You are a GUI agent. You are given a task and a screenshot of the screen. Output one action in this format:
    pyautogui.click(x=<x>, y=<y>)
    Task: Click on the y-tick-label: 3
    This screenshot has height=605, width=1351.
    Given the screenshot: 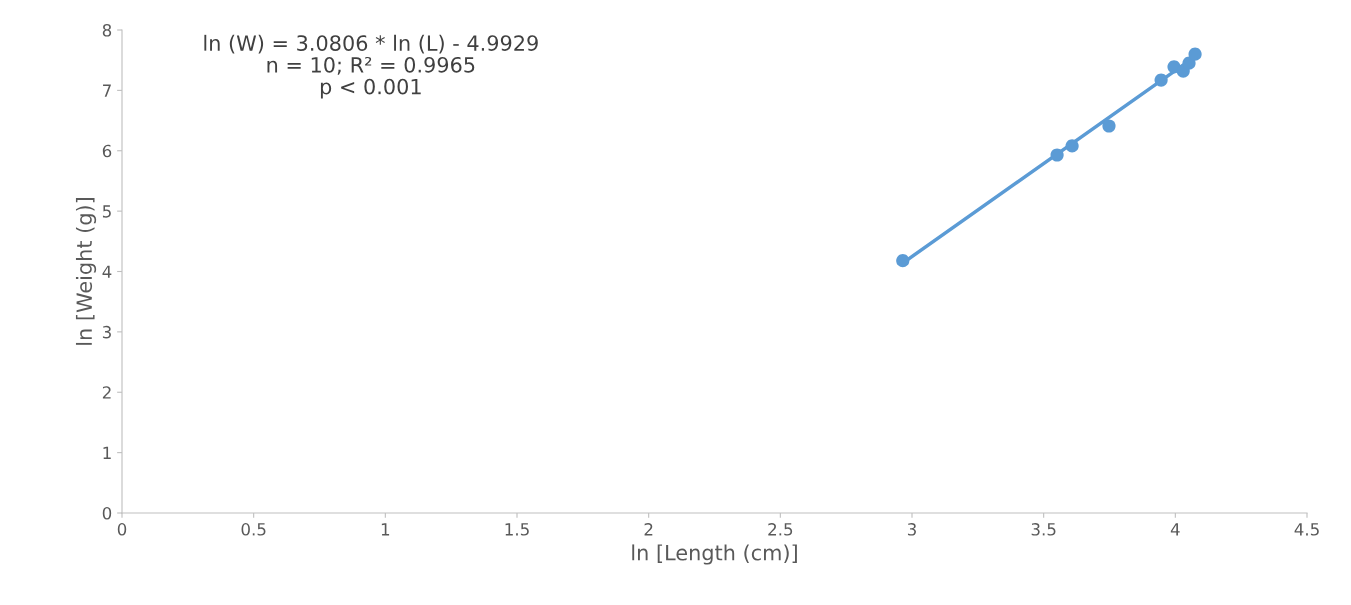 What is the action you would take?
    pyautogui.click(x=106, y=332)
    